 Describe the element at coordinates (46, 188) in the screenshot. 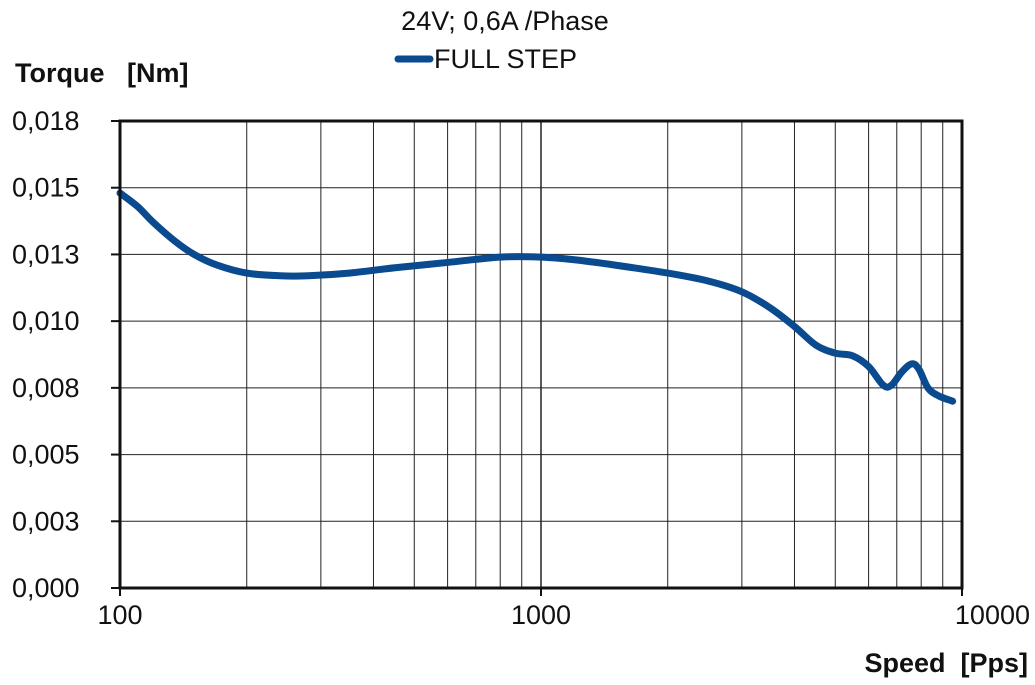

I see `y-tick-label: 0,015` at that location.